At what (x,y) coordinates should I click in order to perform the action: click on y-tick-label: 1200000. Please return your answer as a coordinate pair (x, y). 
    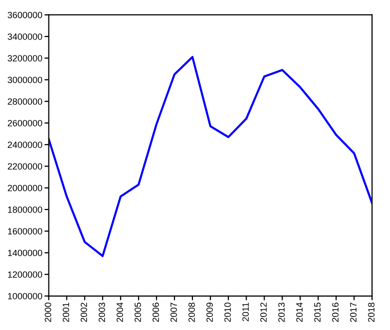
    Looking at the image, I should click on (25, 274).